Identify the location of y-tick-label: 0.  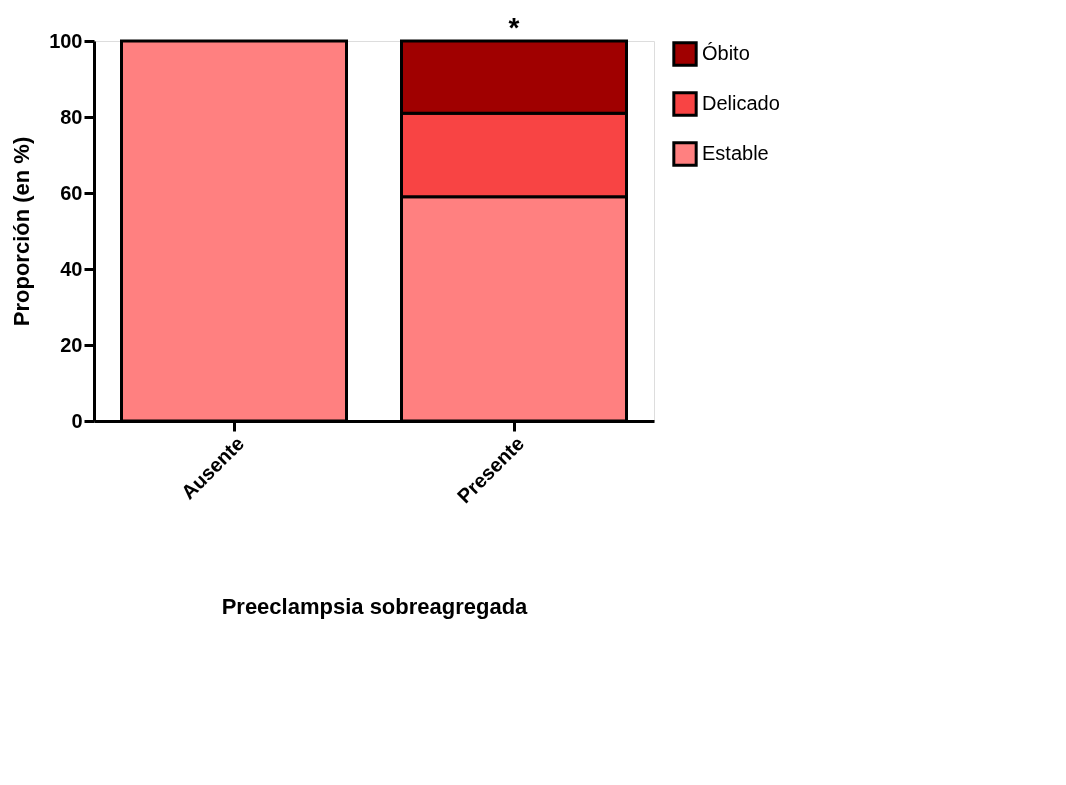
(77, 420).